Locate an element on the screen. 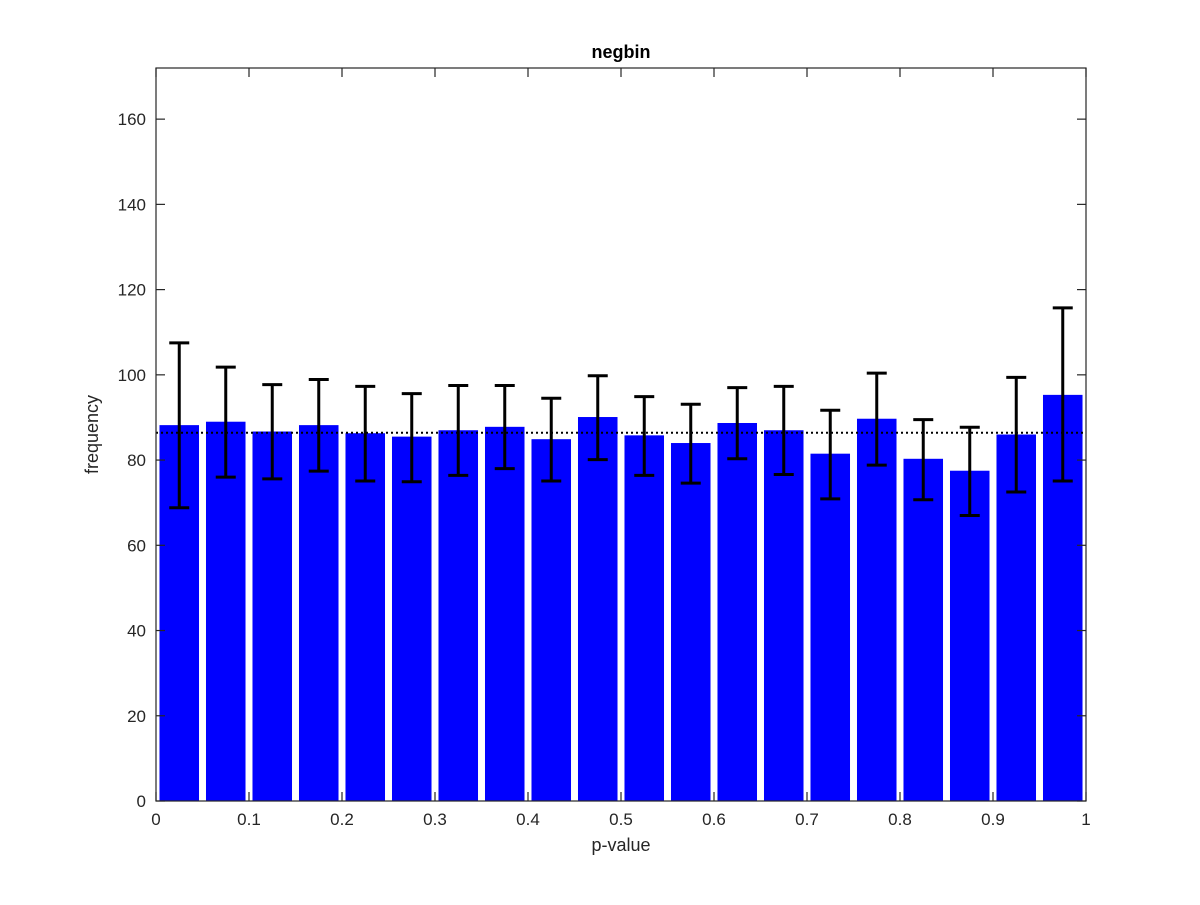 The height and width of the screenshot is (905, 1200). y-tick-label: 80 is located at coordinates (136, 460).